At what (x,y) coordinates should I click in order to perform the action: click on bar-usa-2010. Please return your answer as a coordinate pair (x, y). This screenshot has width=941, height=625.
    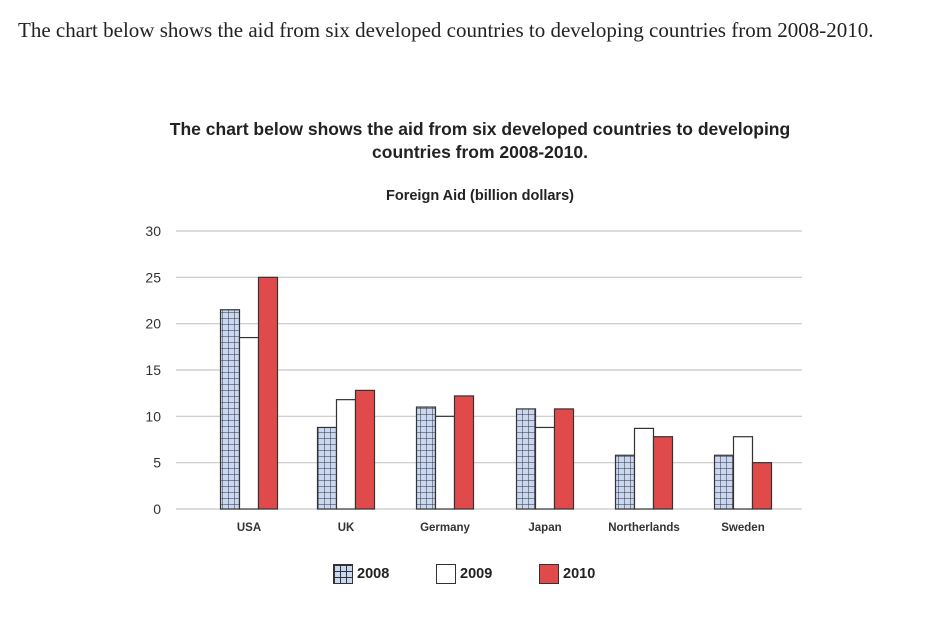
    Looking at the image, I should click on (268, 393).